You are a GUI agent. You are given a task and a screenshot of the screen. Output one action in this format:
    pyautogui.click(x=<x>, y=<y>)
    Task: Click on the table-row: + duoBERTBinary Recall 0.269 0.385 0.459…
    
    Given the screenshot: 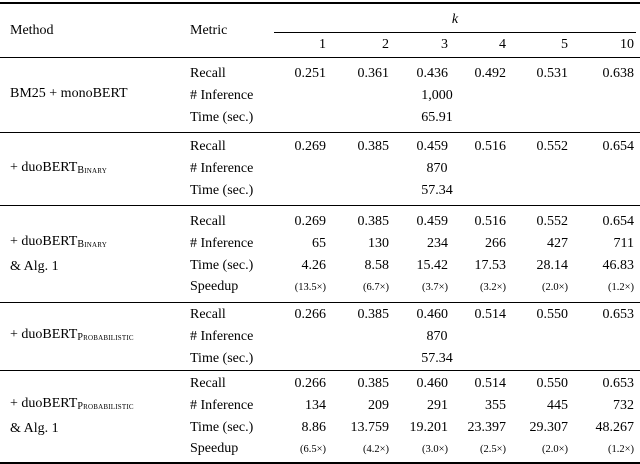 What is the action you would take?
    pyautogui.click(x=320, y=154)
    